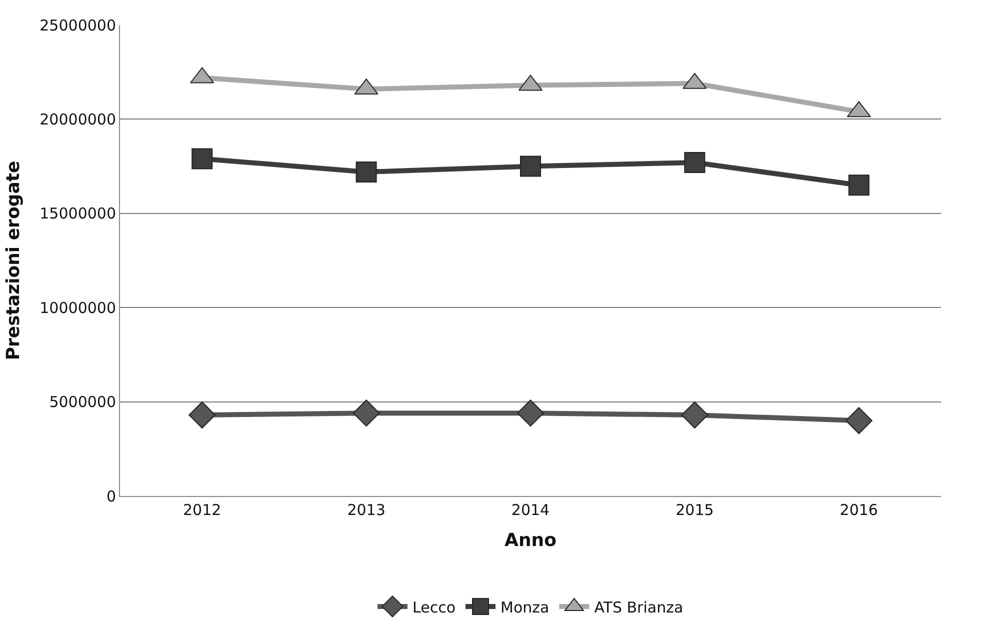 This screenshot has width=981, height=635. What do you see at coordinates (639, 607) in the screenshot?
I see `legend-label: ATS Brianza` at bounding box center [639, 607].